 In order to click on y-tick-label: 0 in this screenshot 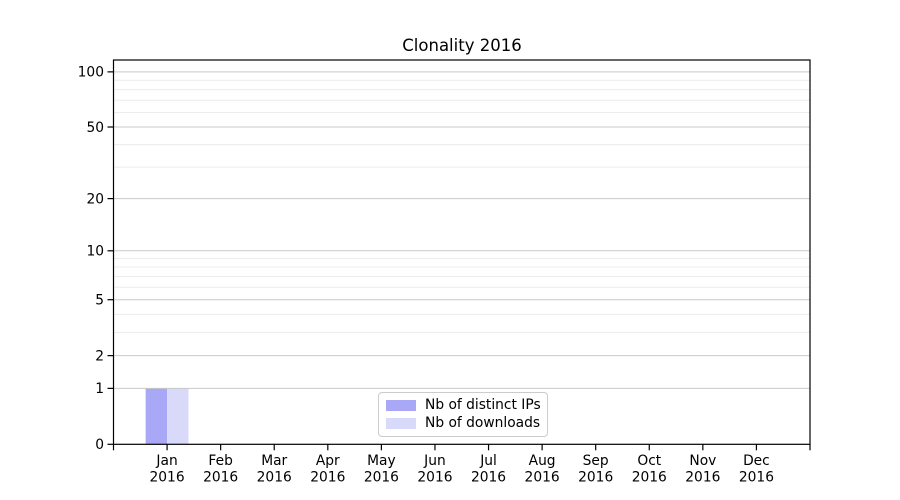, I will do `click(99, 445)`.